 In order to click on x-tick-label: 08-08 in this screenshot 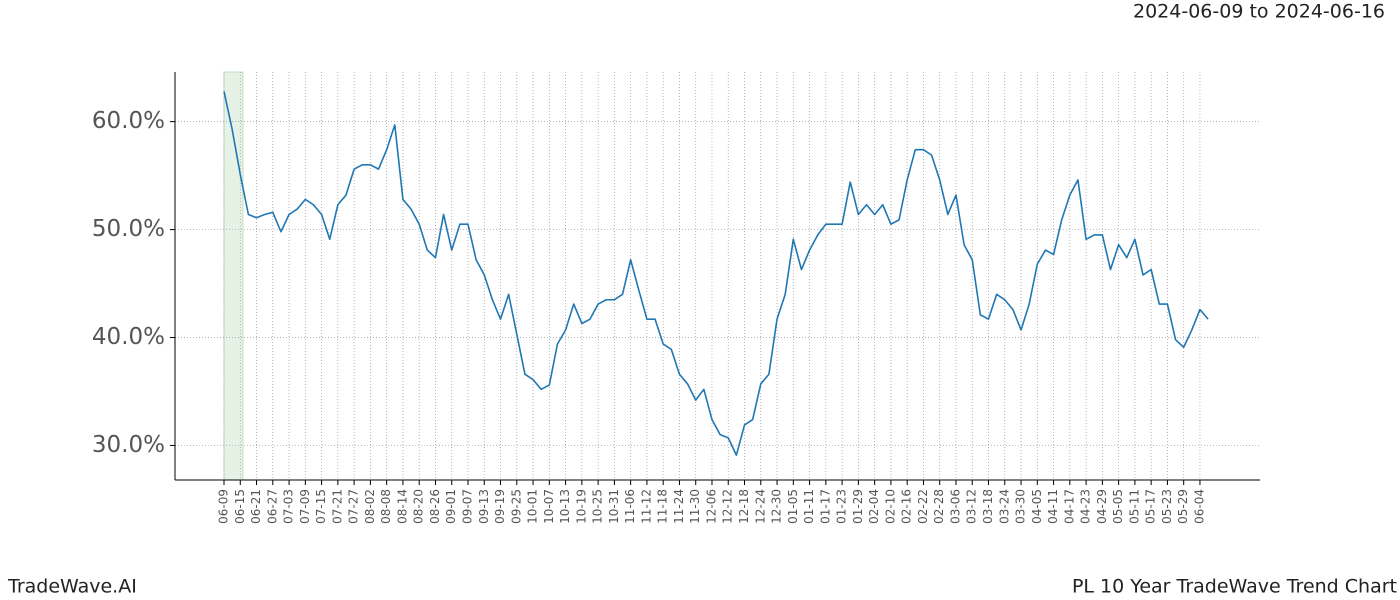, I will do `click(386, 506)`.